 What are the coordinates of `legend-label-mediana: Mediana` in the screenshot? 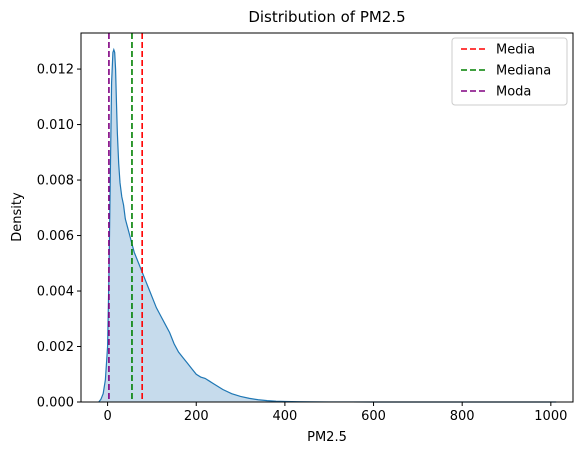 It's located at (523, 71).